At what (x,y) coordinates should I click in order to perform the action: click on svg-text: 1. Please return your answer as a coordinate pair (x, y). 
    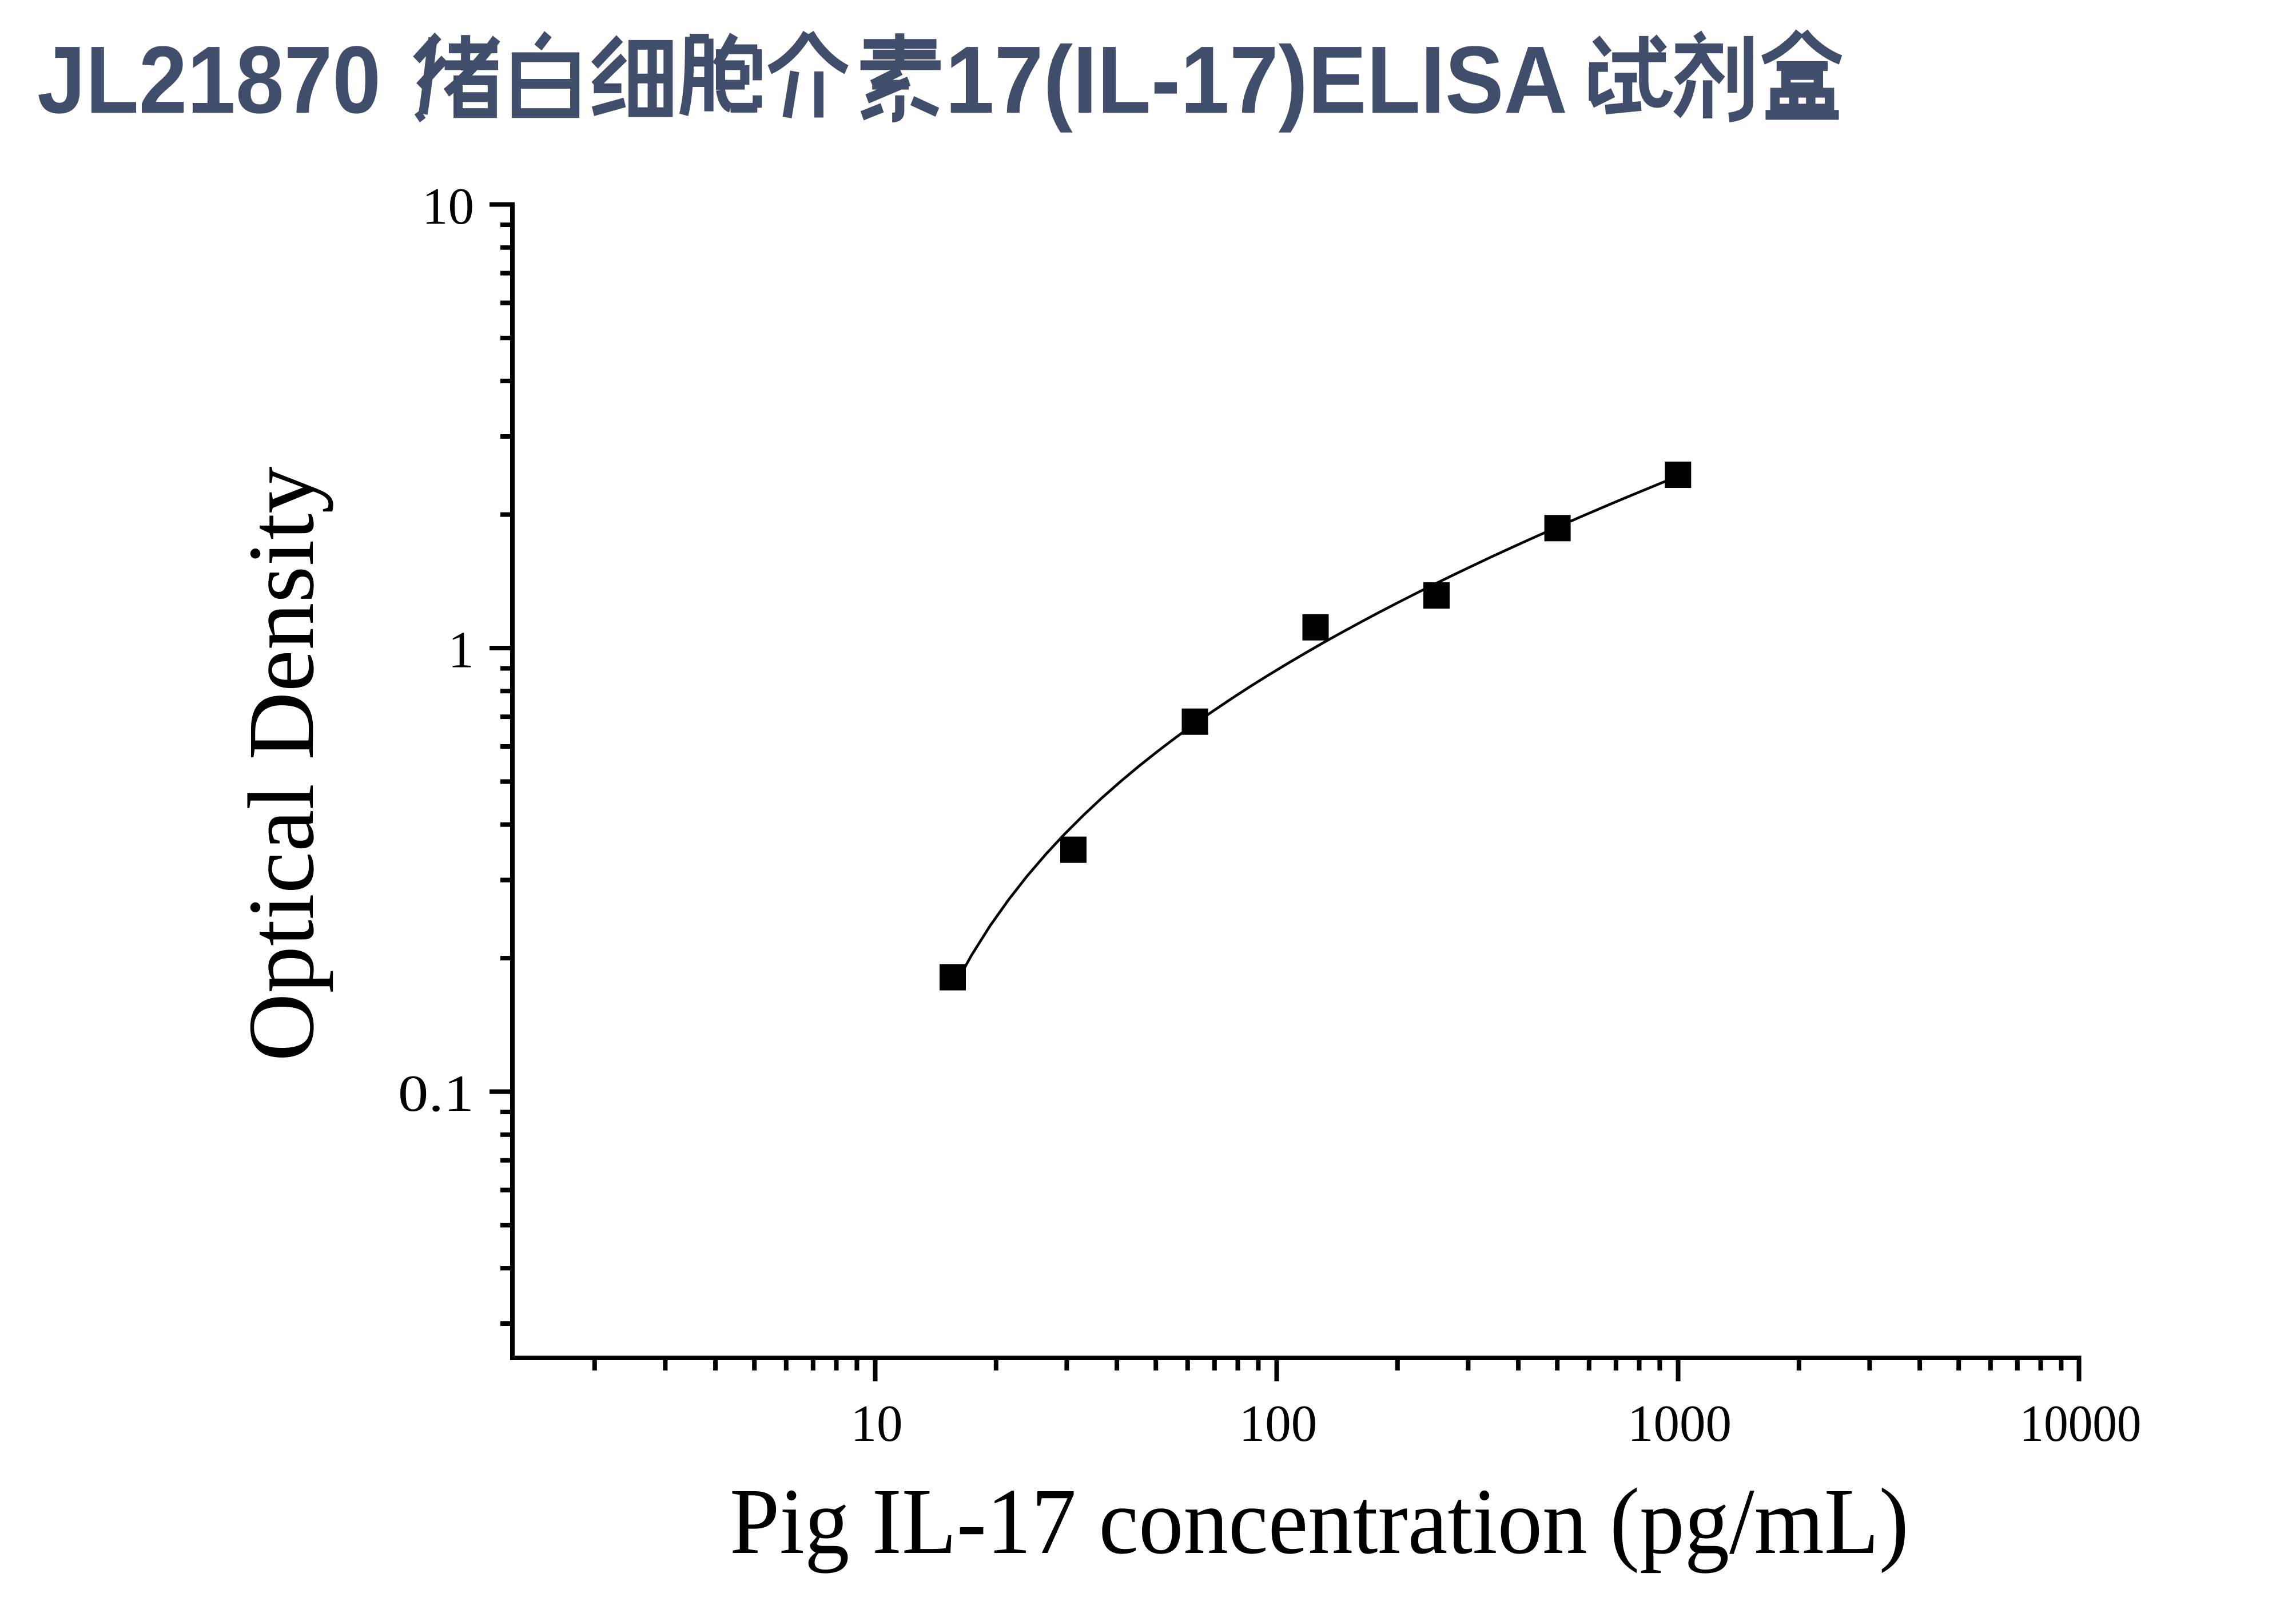
    Looking at the image, I should click on (462, 649).